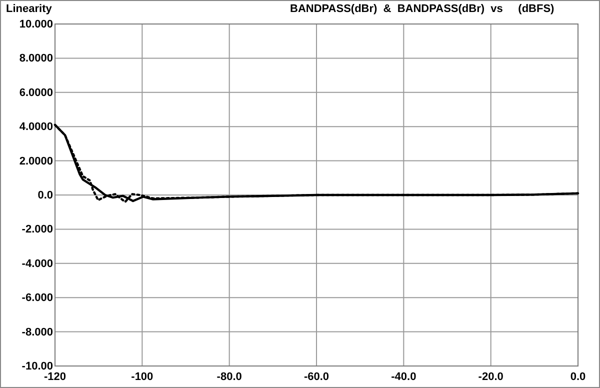 This screenshot has width=600, height=388. What do you see at coordinates (37, 264) in the screenshot?
I see `y-tick-label: -4.000` at bounding box center [37, 264].